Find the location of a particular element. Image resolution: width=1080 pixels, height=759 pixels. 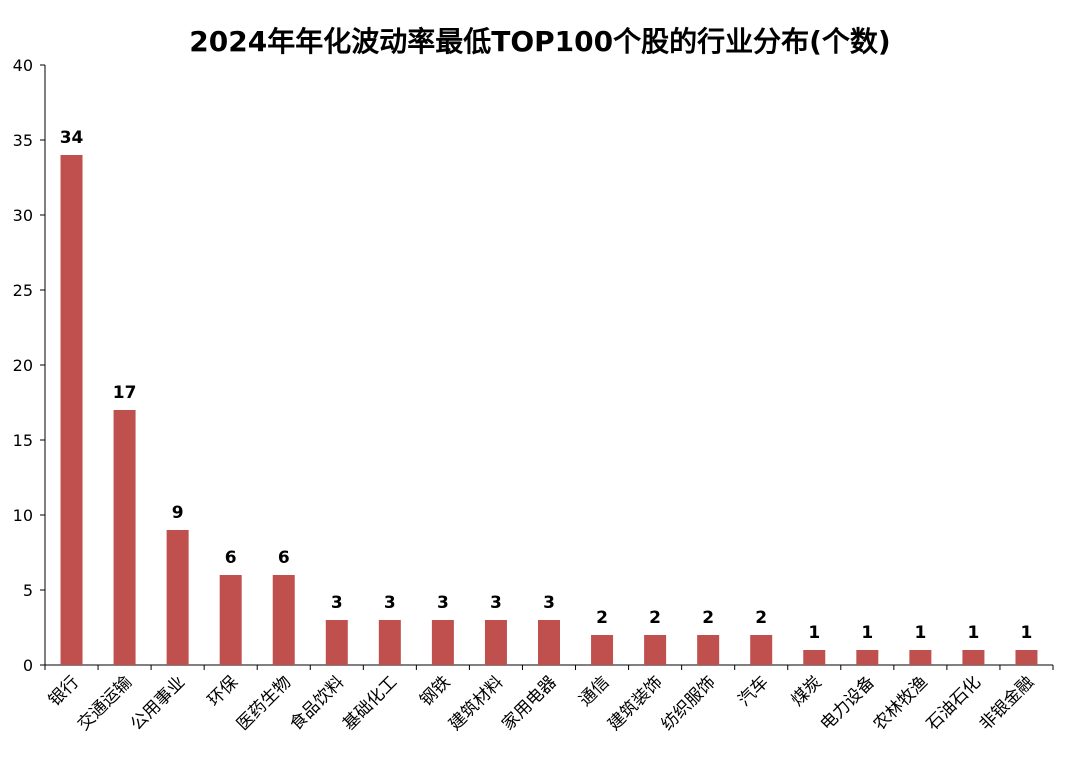

category-label: 建筑装饰 is located at coordinates (635, 703).